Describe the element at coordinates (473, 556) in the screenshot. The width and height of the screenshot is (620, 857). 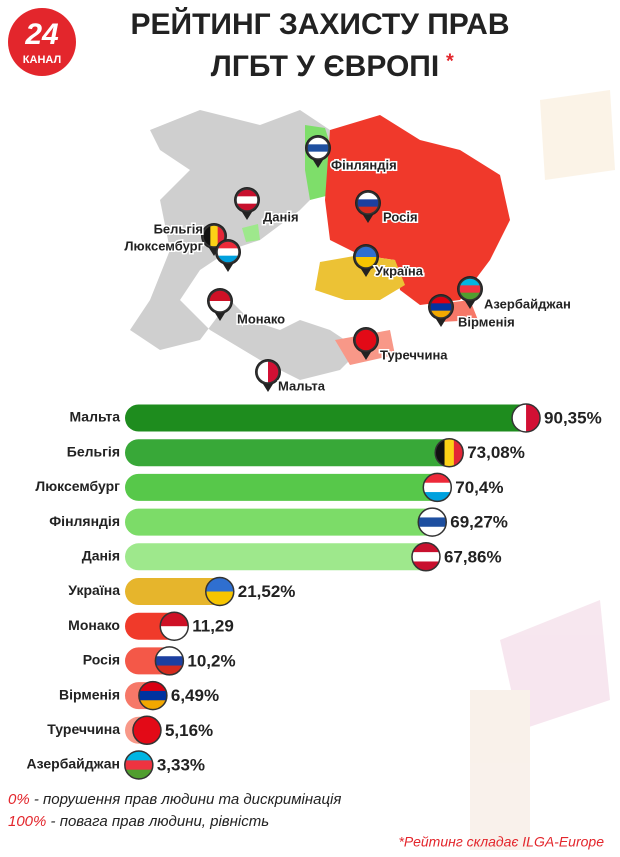
I see `value-label: 67,86%` at that location.